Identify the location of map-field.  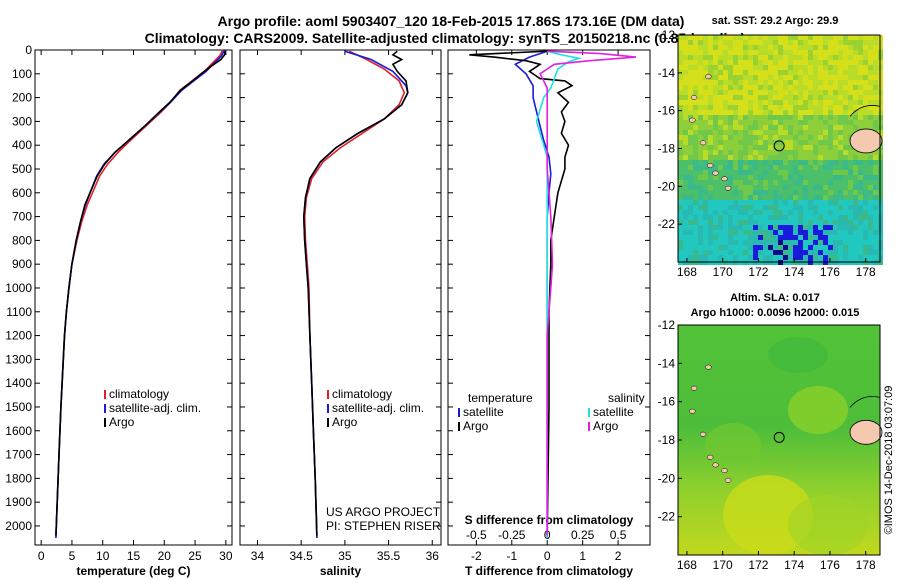
(779, 440).